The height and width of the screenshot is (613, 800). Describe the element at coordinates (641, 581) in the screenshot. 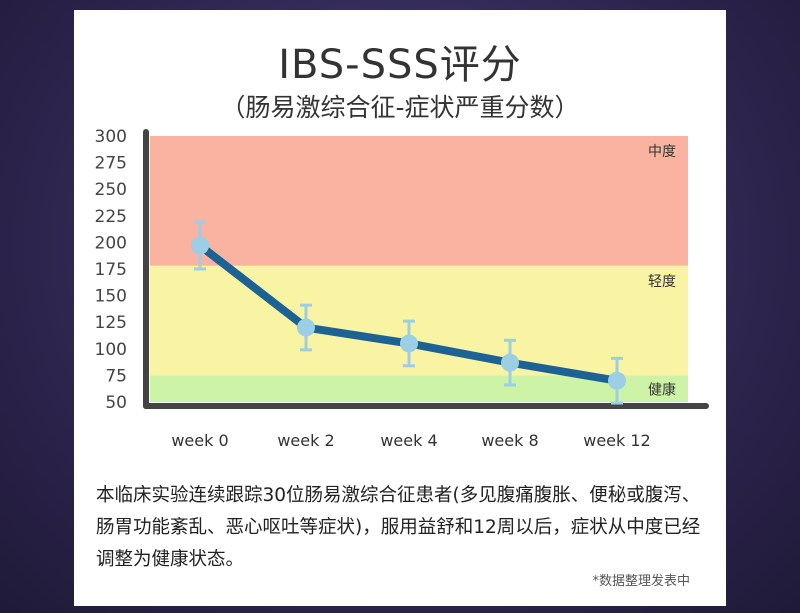

I see `footnote: *数据整理发表中` at that location.